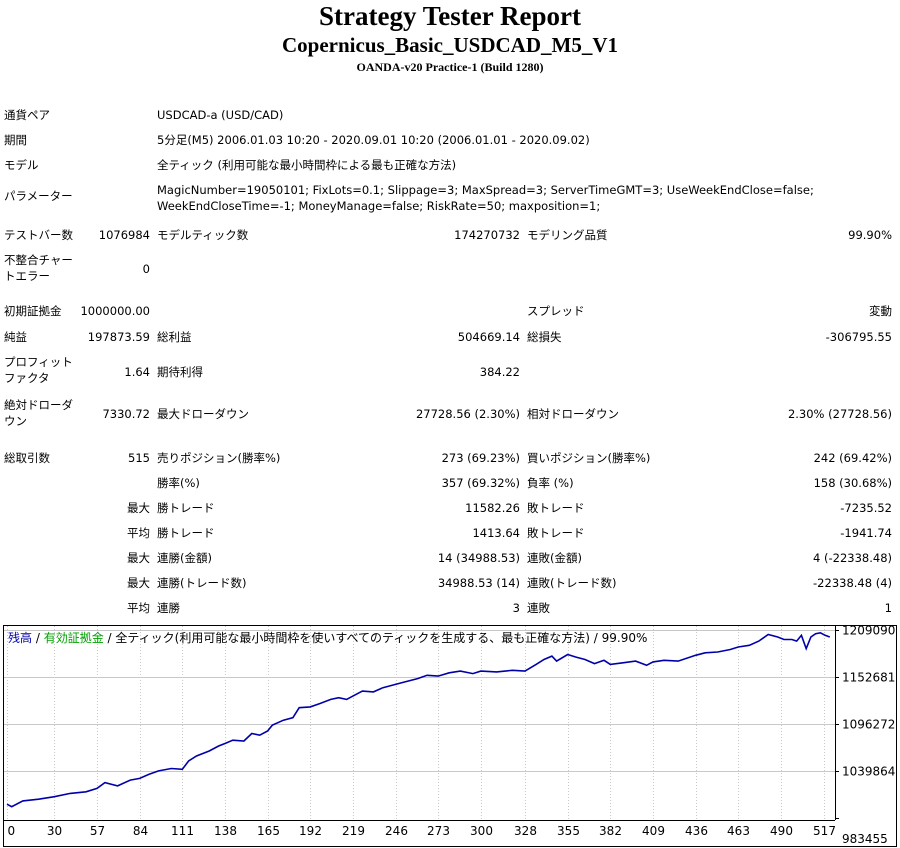 The width and height of the screenshot is (900, 848). I want to click on cons-wins-money-value: 14 (34988.53), so click(478, 558).